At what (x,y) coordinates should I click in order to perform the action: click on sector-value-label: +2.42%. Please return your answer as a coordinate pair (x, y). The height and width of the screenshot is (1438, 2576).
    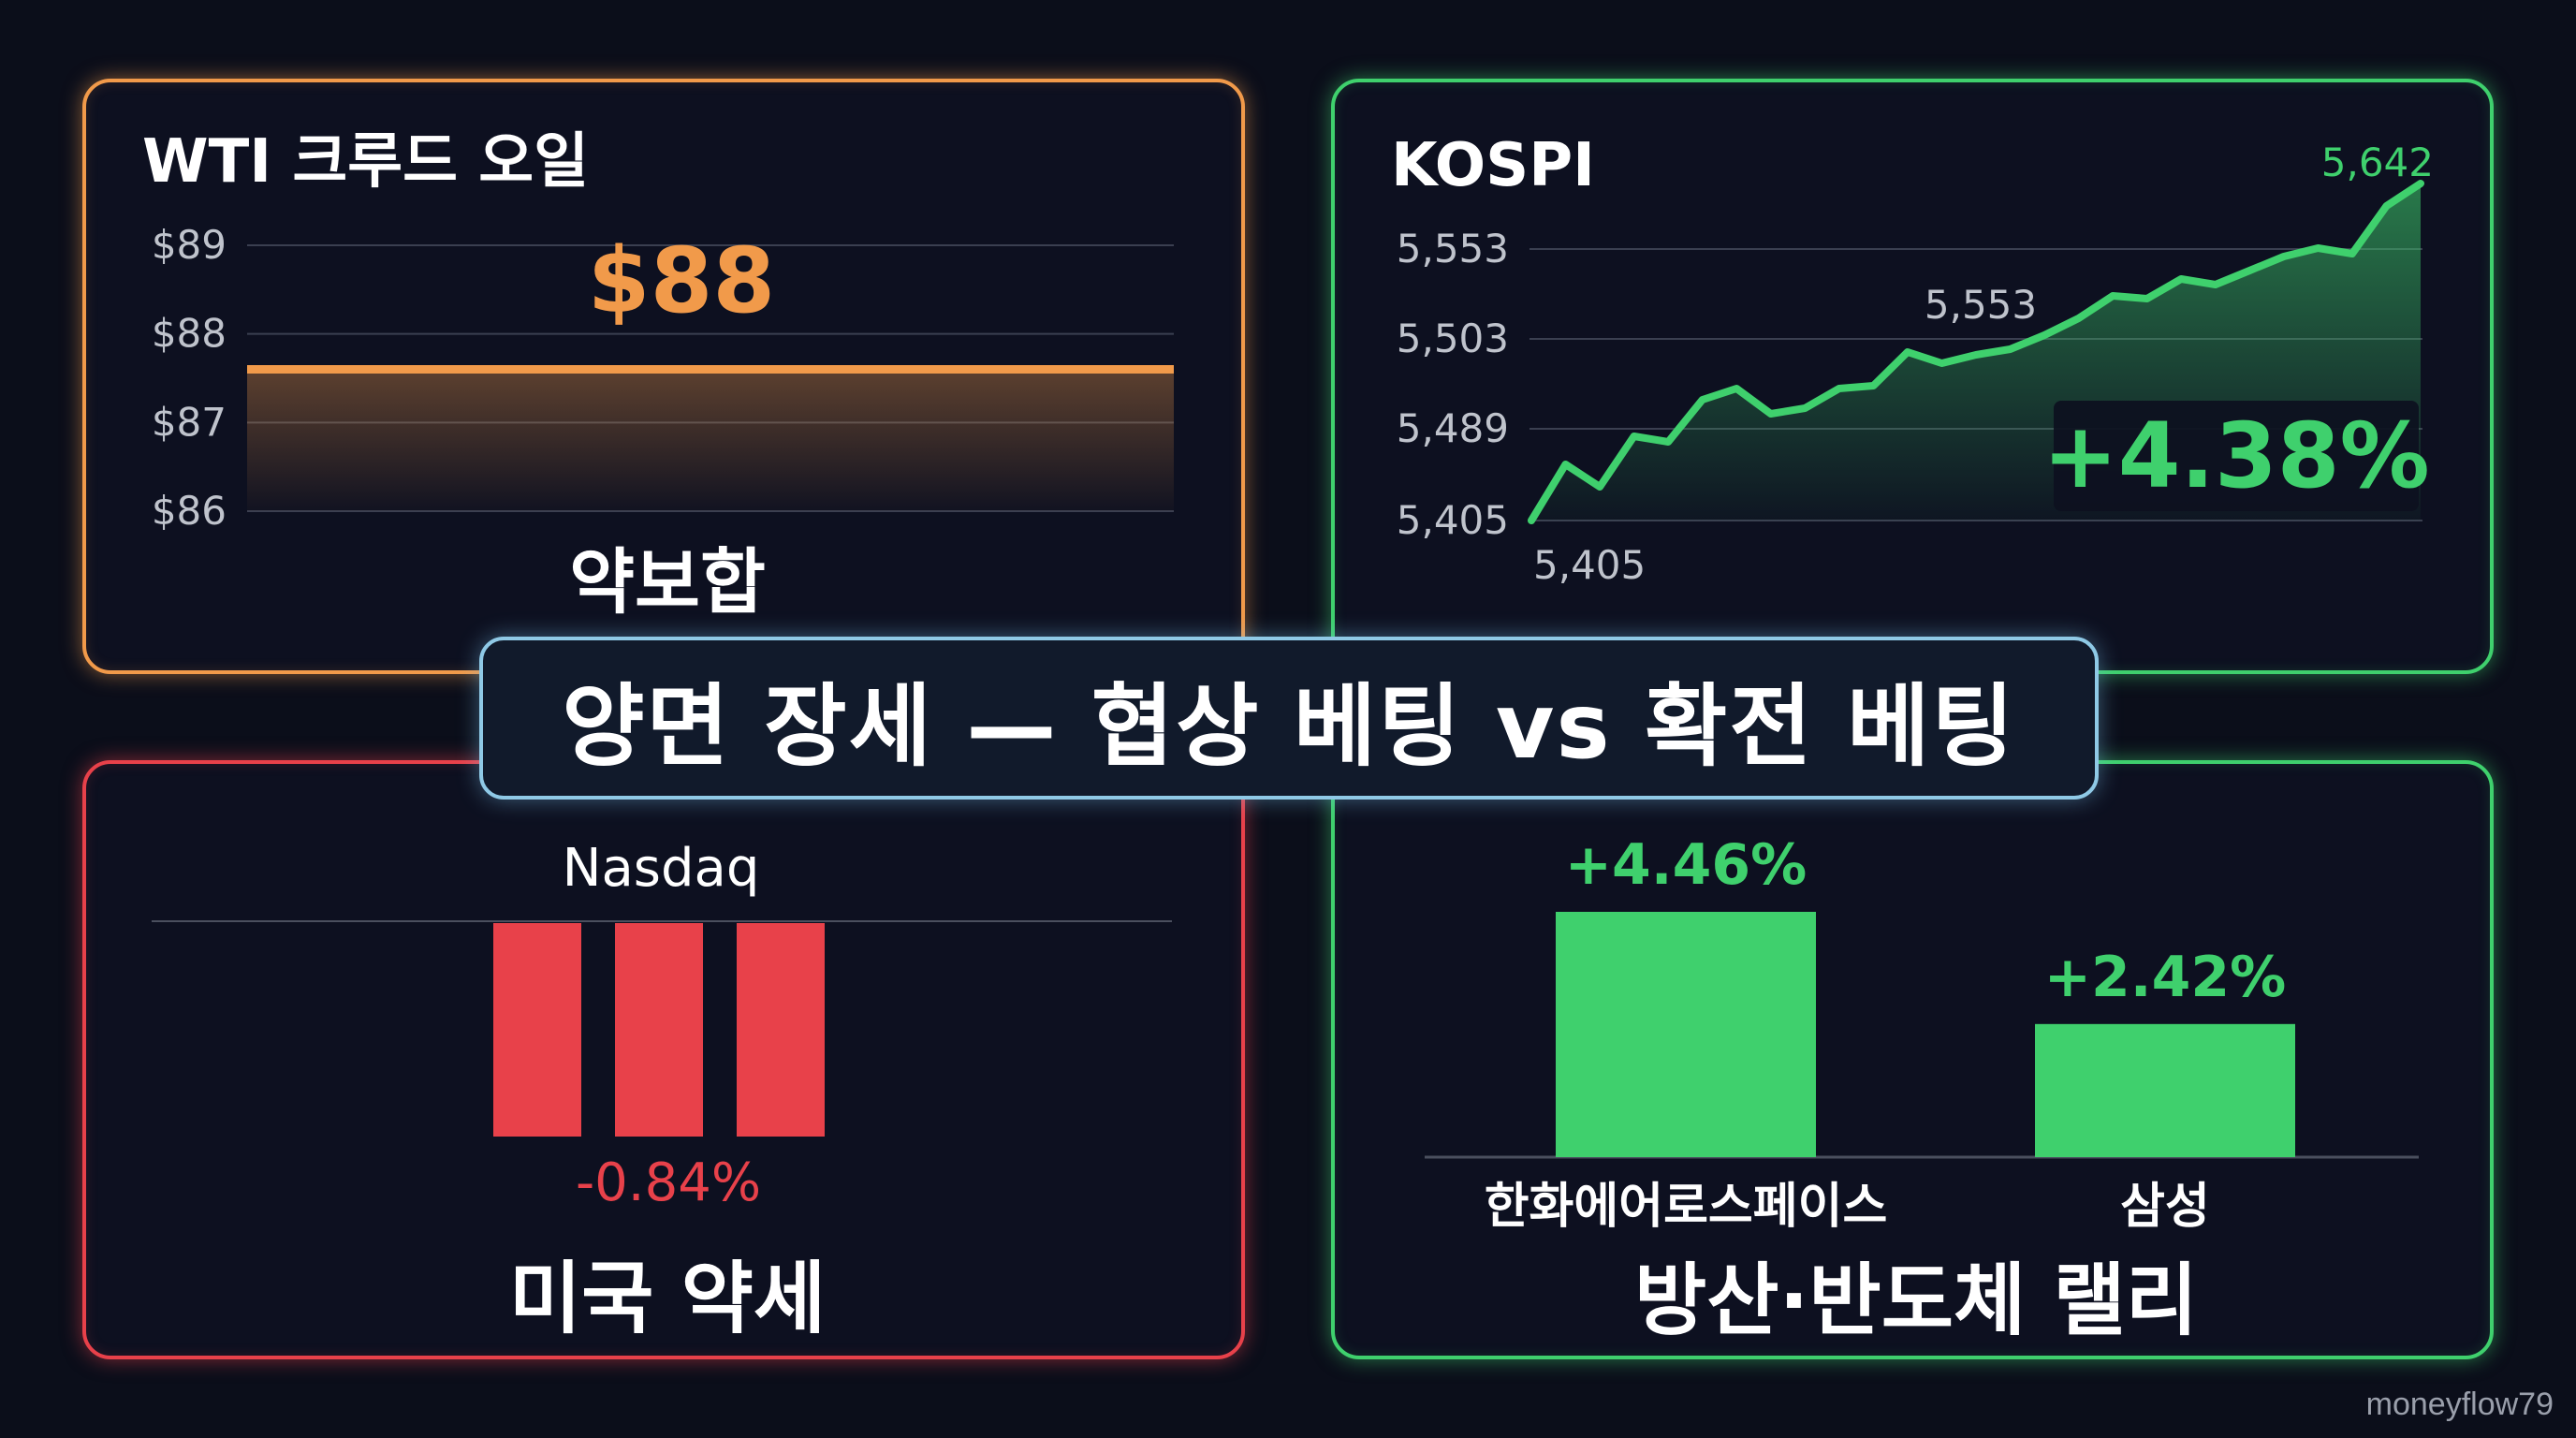
    Looking at the image, I should click on (2165, 977).